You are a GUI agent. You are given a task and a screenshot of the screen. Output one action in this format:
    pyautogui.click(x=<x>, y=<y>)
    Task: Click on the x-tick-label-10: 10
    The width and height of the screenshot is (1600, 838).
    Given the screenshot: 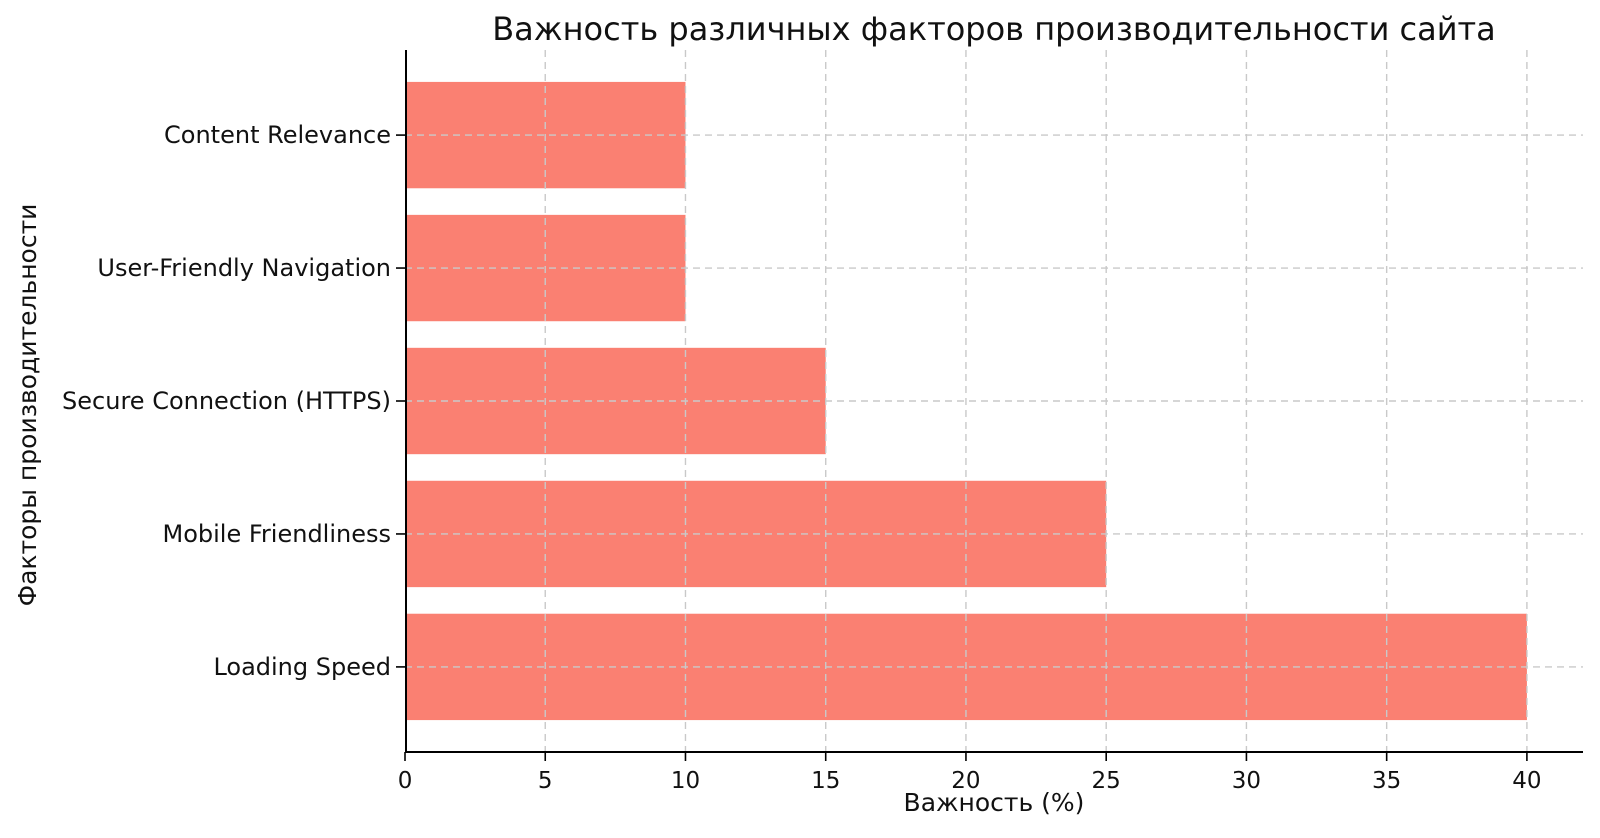 What is the action you would take?
    pyautogui.click(x=685, y=781)
    